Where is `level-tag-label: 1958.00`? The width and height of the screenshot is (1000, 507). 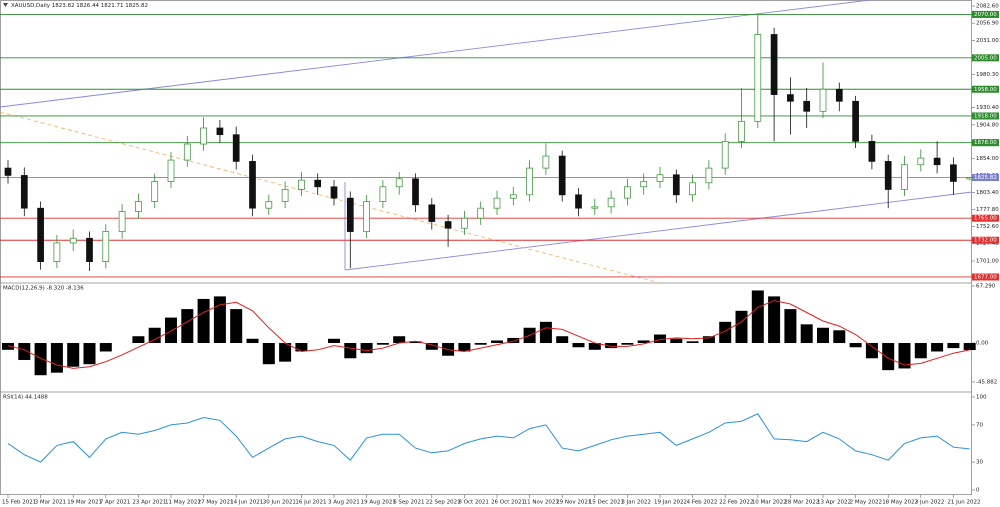
level-tag-label: 1958.00 is located at coordinates (985, 90).